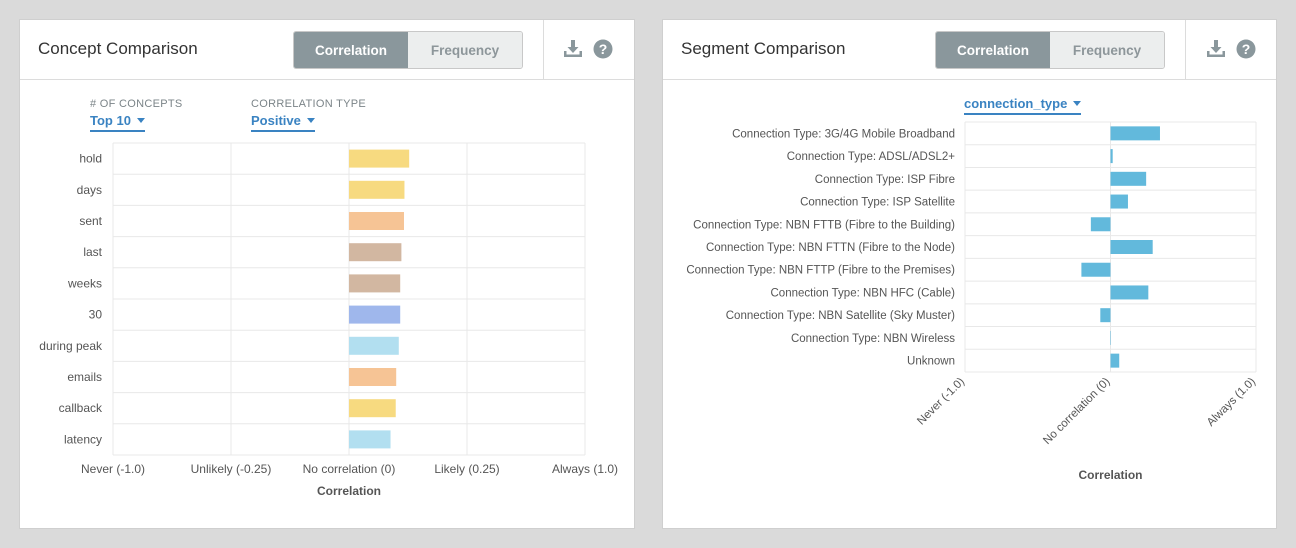 This screenshot has width=1296, height=548. I want to click on concepts-count-label: # OF CONCEPTS, so click(136, 104).